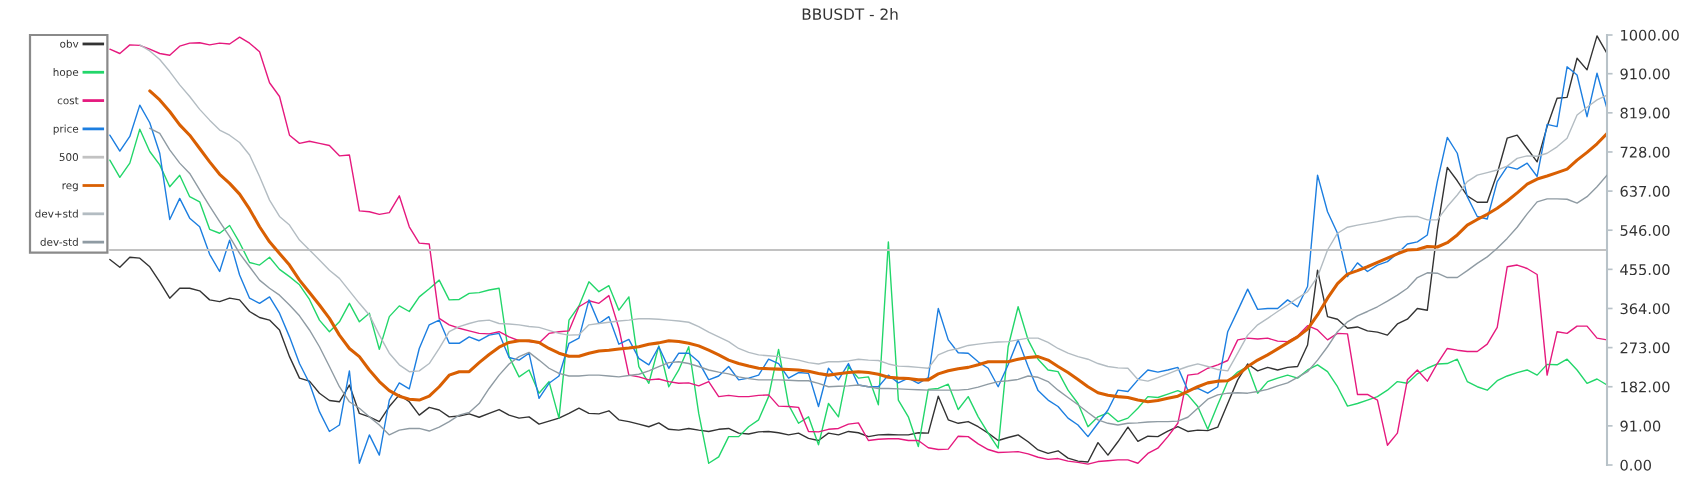 The height and width of the screenshot is (500, 1700). Describe the element at coordinates (69, 43) in the screenshot. I see `legend-label: obv` at that location.